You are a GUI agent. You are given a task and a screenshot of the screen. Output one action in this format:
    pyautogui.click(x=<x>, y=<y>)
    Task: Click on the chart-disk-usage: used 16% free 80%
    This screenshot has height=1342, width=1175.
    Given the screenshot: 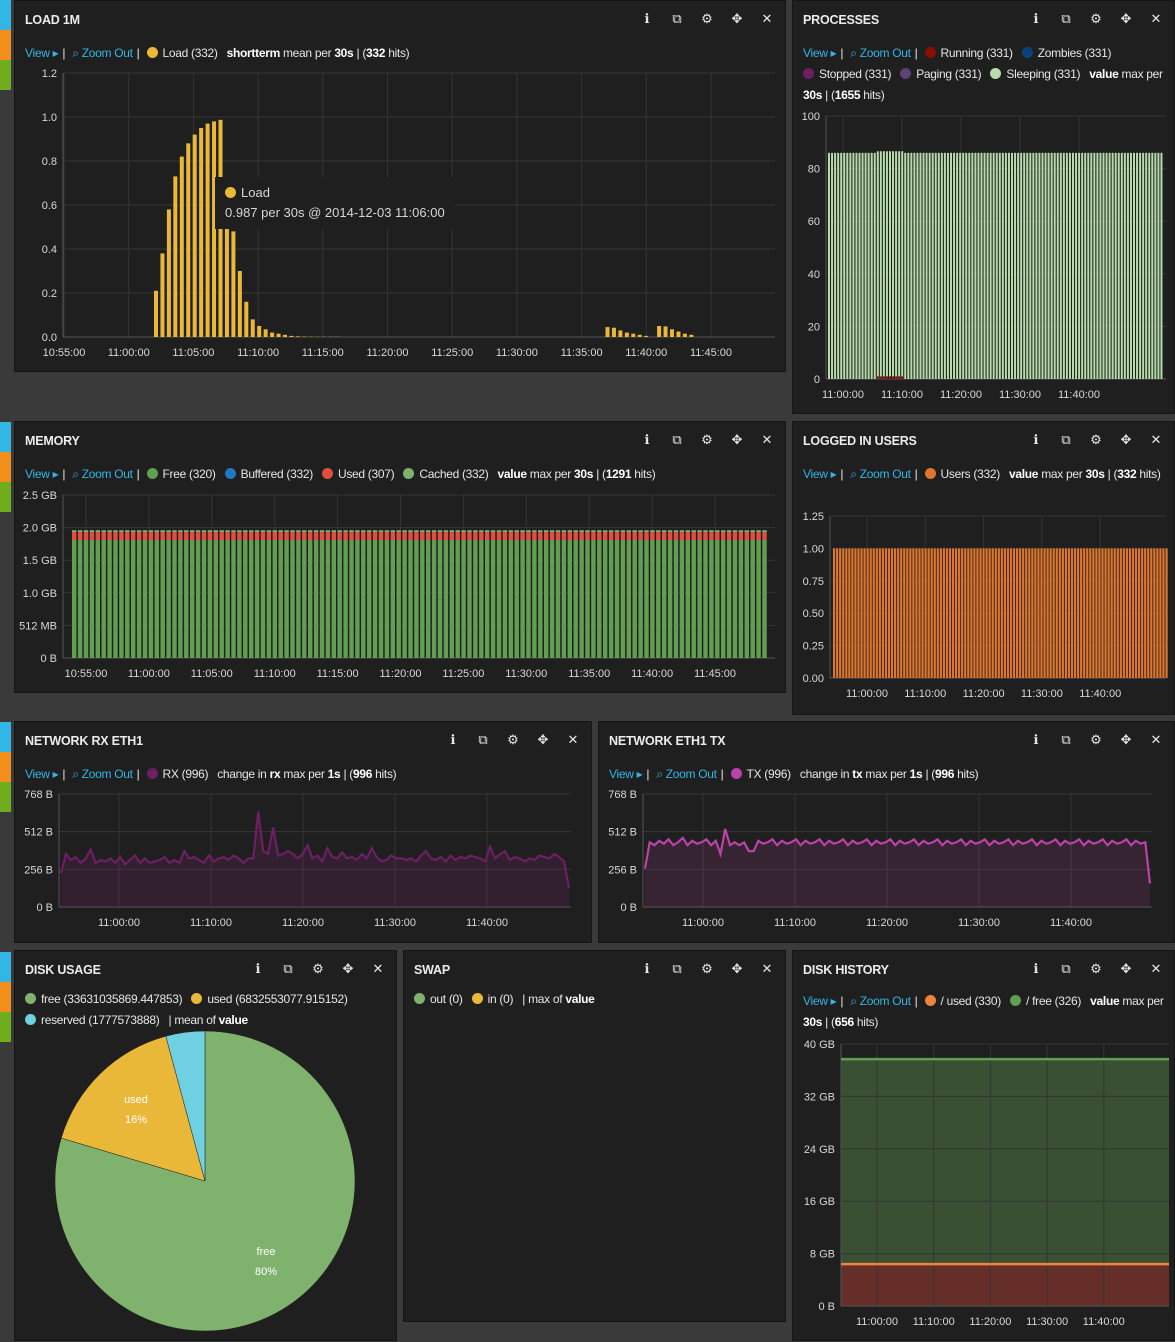 What is the action you would take?
    pyautogui.click(x=206, y=1146)
    